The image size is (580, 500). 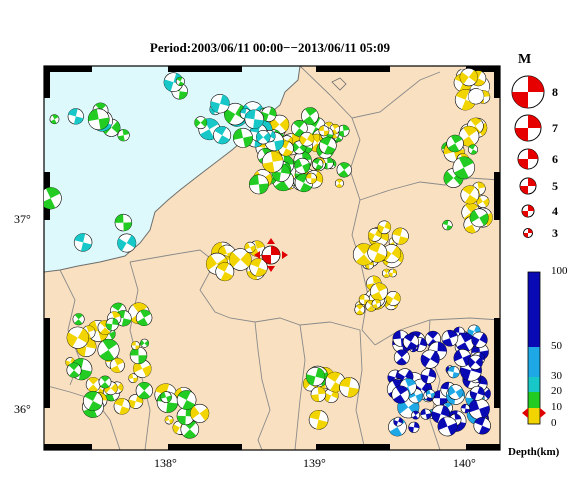 What do you see at coordinates (534, 452) in the screenshot?
I see `depth-title: Depth(km)` at bounding box center [534, 452].